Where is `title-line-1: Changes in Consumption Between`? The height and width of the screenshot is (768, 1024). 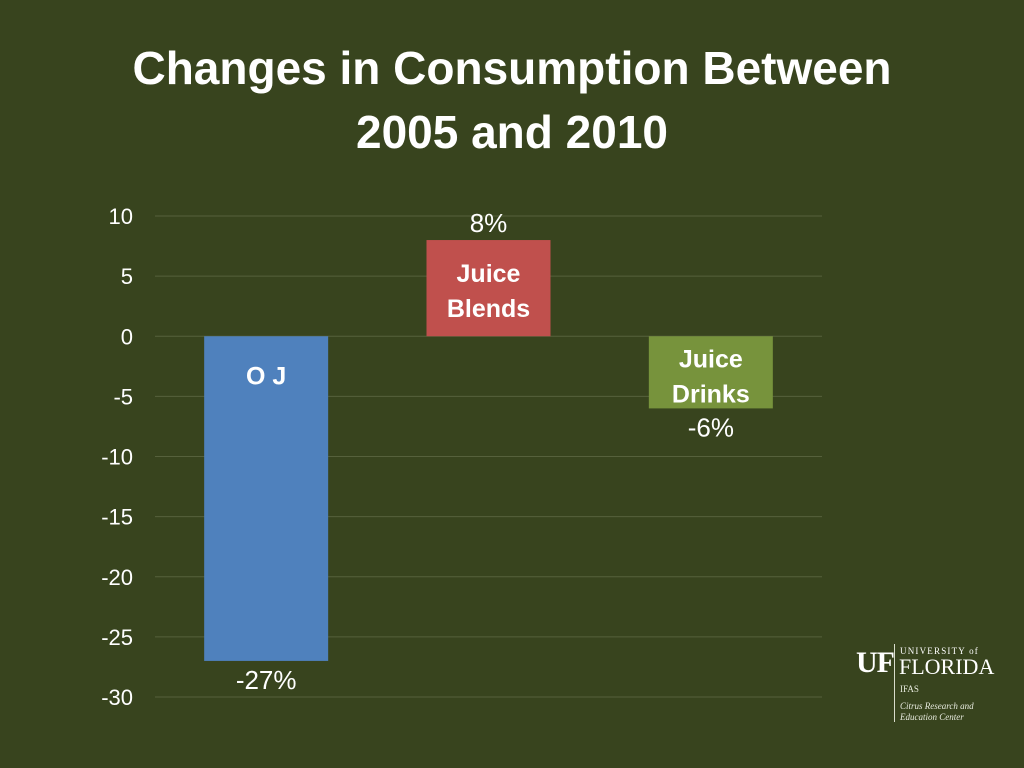
title-line-1: Changes in Consumption Between is located at coordinates (512, 68).